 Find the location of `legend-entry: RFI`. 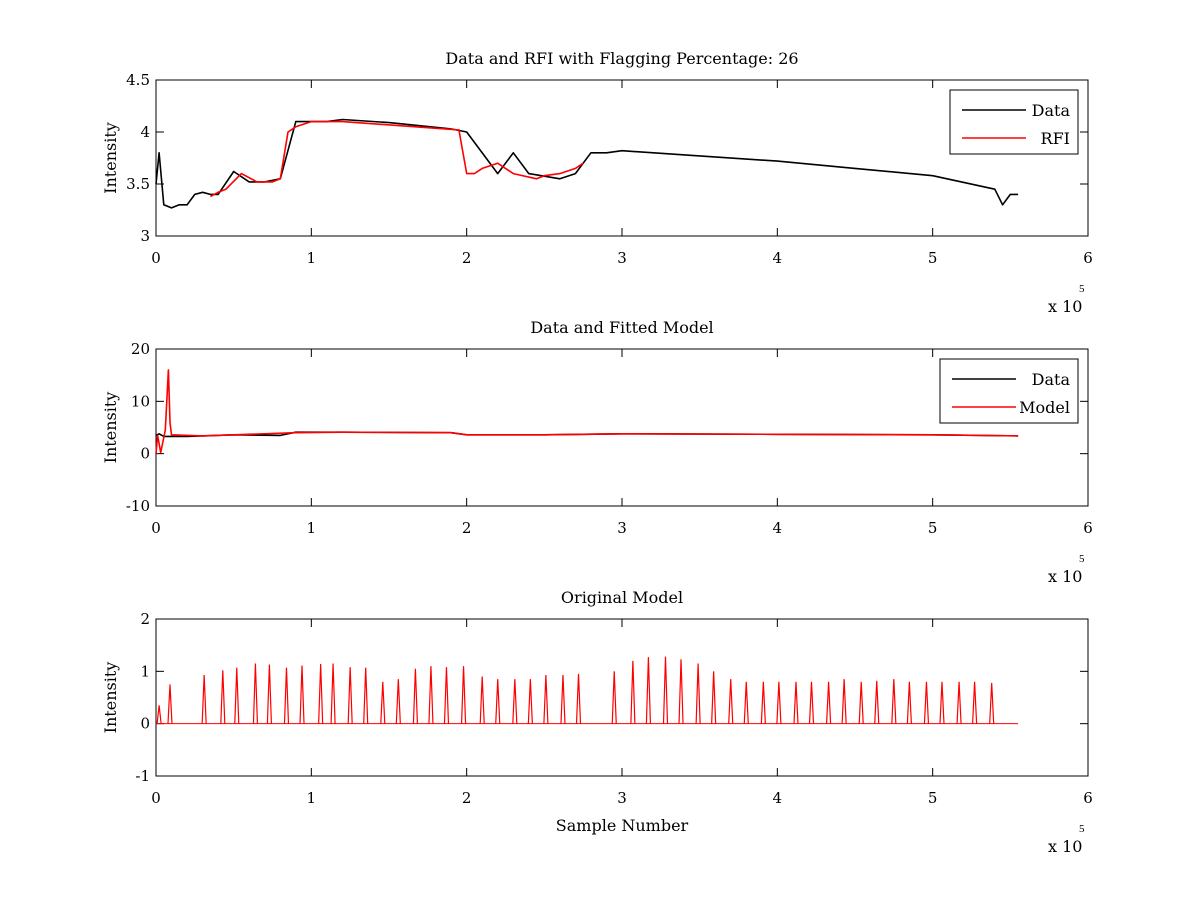

legend-entry: RFI is located at coordinates (1055, 138).